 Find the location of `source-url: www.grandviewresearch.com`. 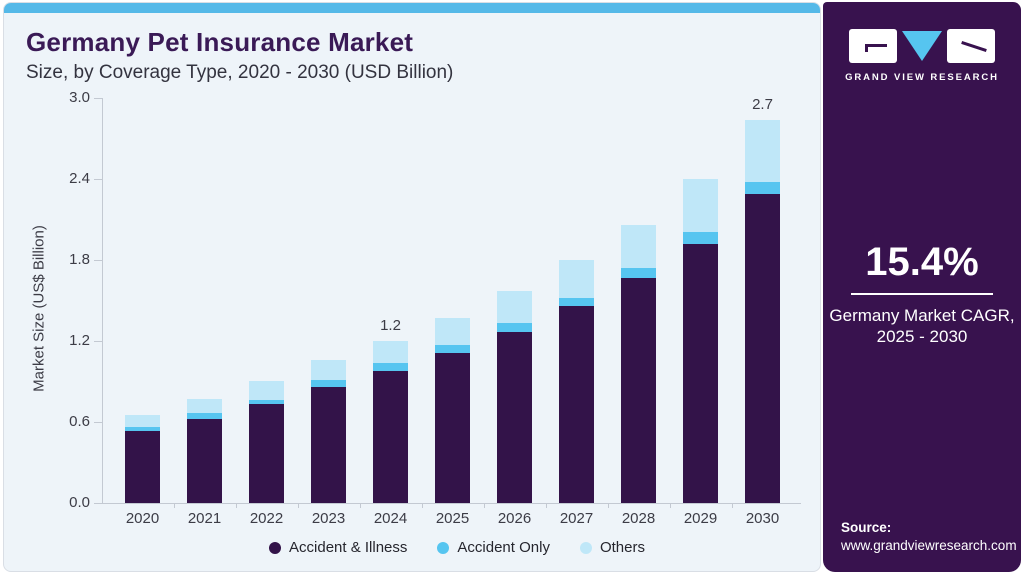

source-url: www.grandviewresearch.com is located at coordinates (929, 545).